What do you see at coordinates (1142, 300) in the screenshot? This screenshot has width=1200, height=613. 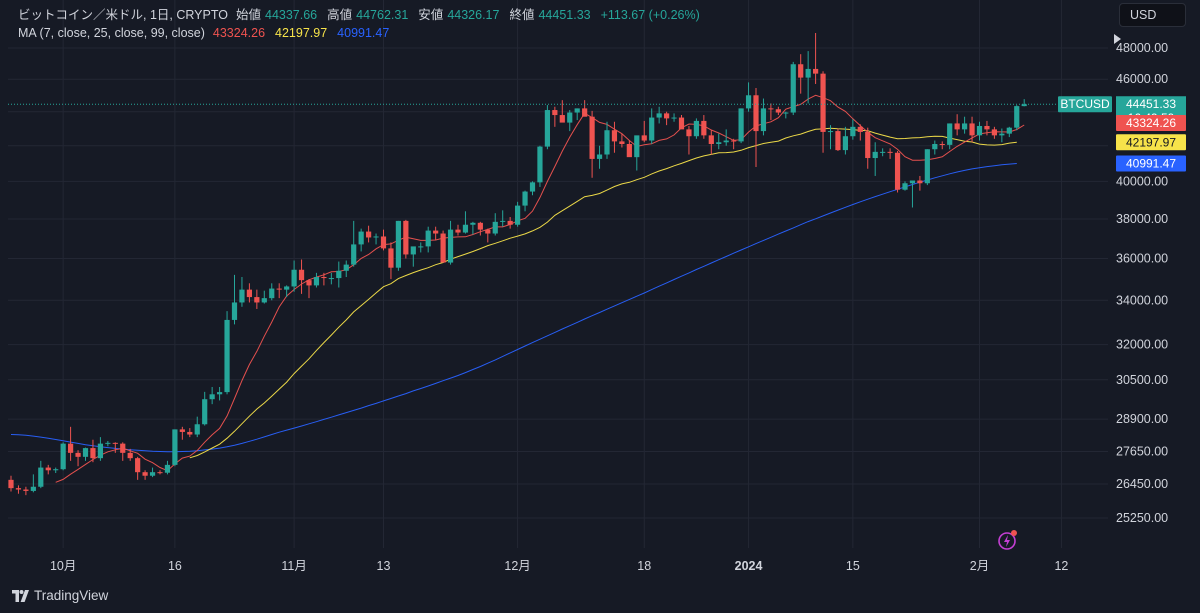 I see `y-tick-label: 34000.00` at bounding box center [1142, 300].